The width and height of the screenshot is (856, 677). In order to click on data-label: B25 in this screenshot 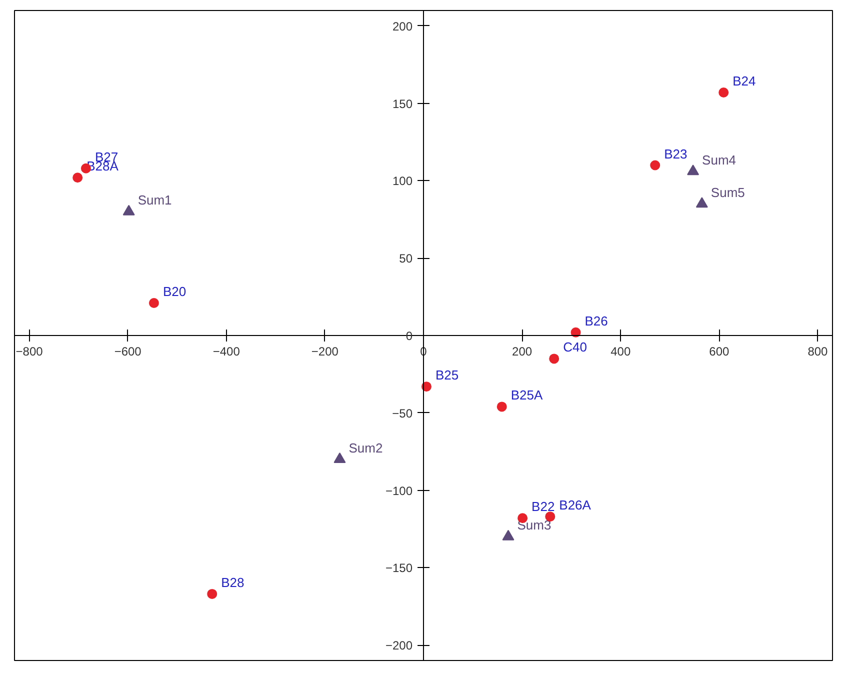, I will do `click(447, 375)`.